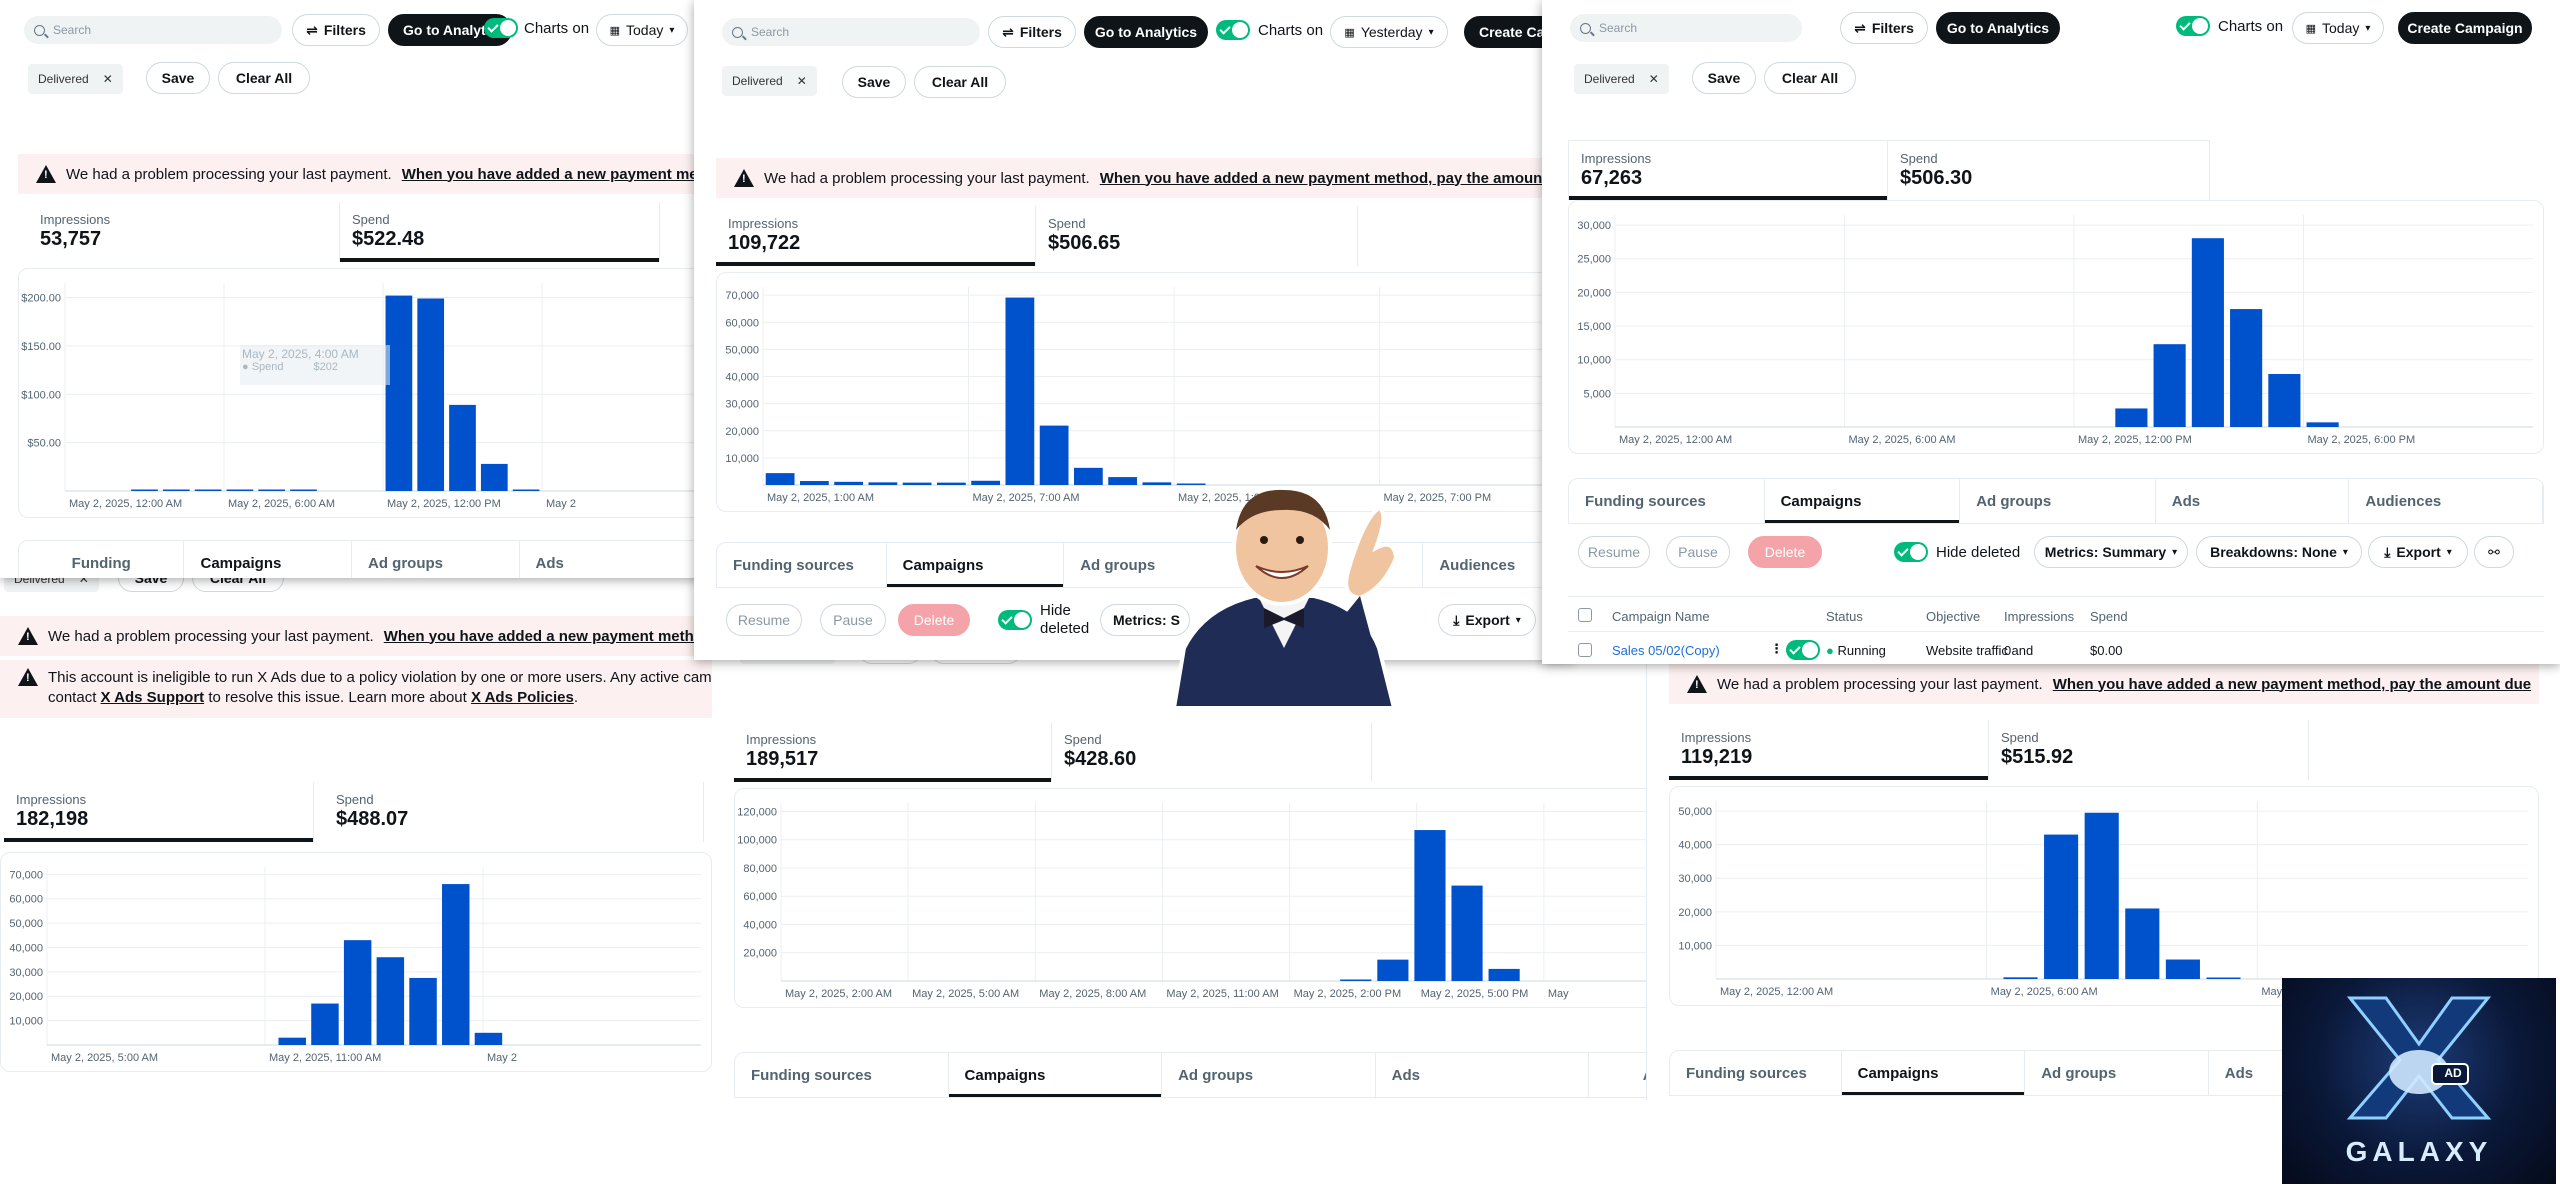 The image size is (2560, 1186). What do you see at coordinates (1953, 616) in the screenshot?
I see `col-objective: Objective` at bounding box center [1953, 616].